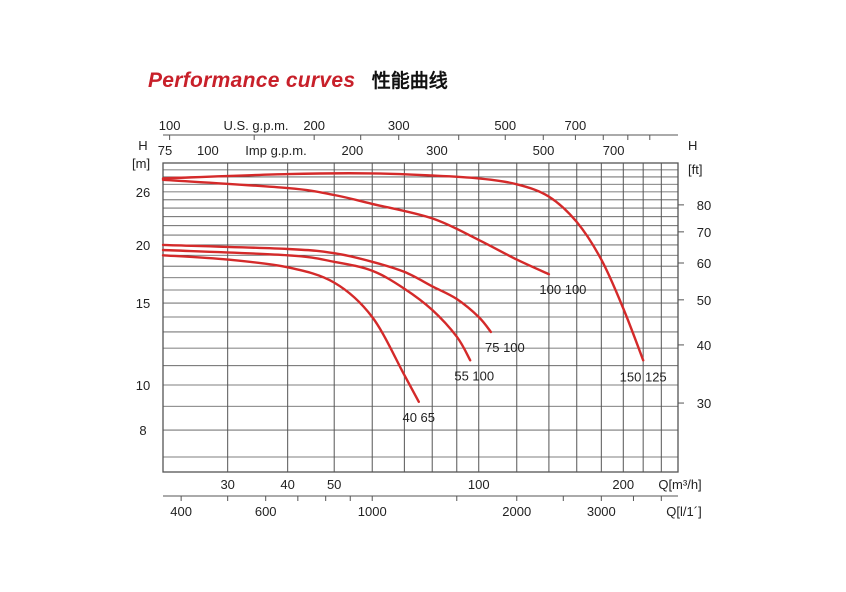 This screenshot has height=592, width=846. What do you see at coordinates (479, 484) in the screenshot?
I see `x-tick-label-m3h: 100` at bounding box center [479, 484].